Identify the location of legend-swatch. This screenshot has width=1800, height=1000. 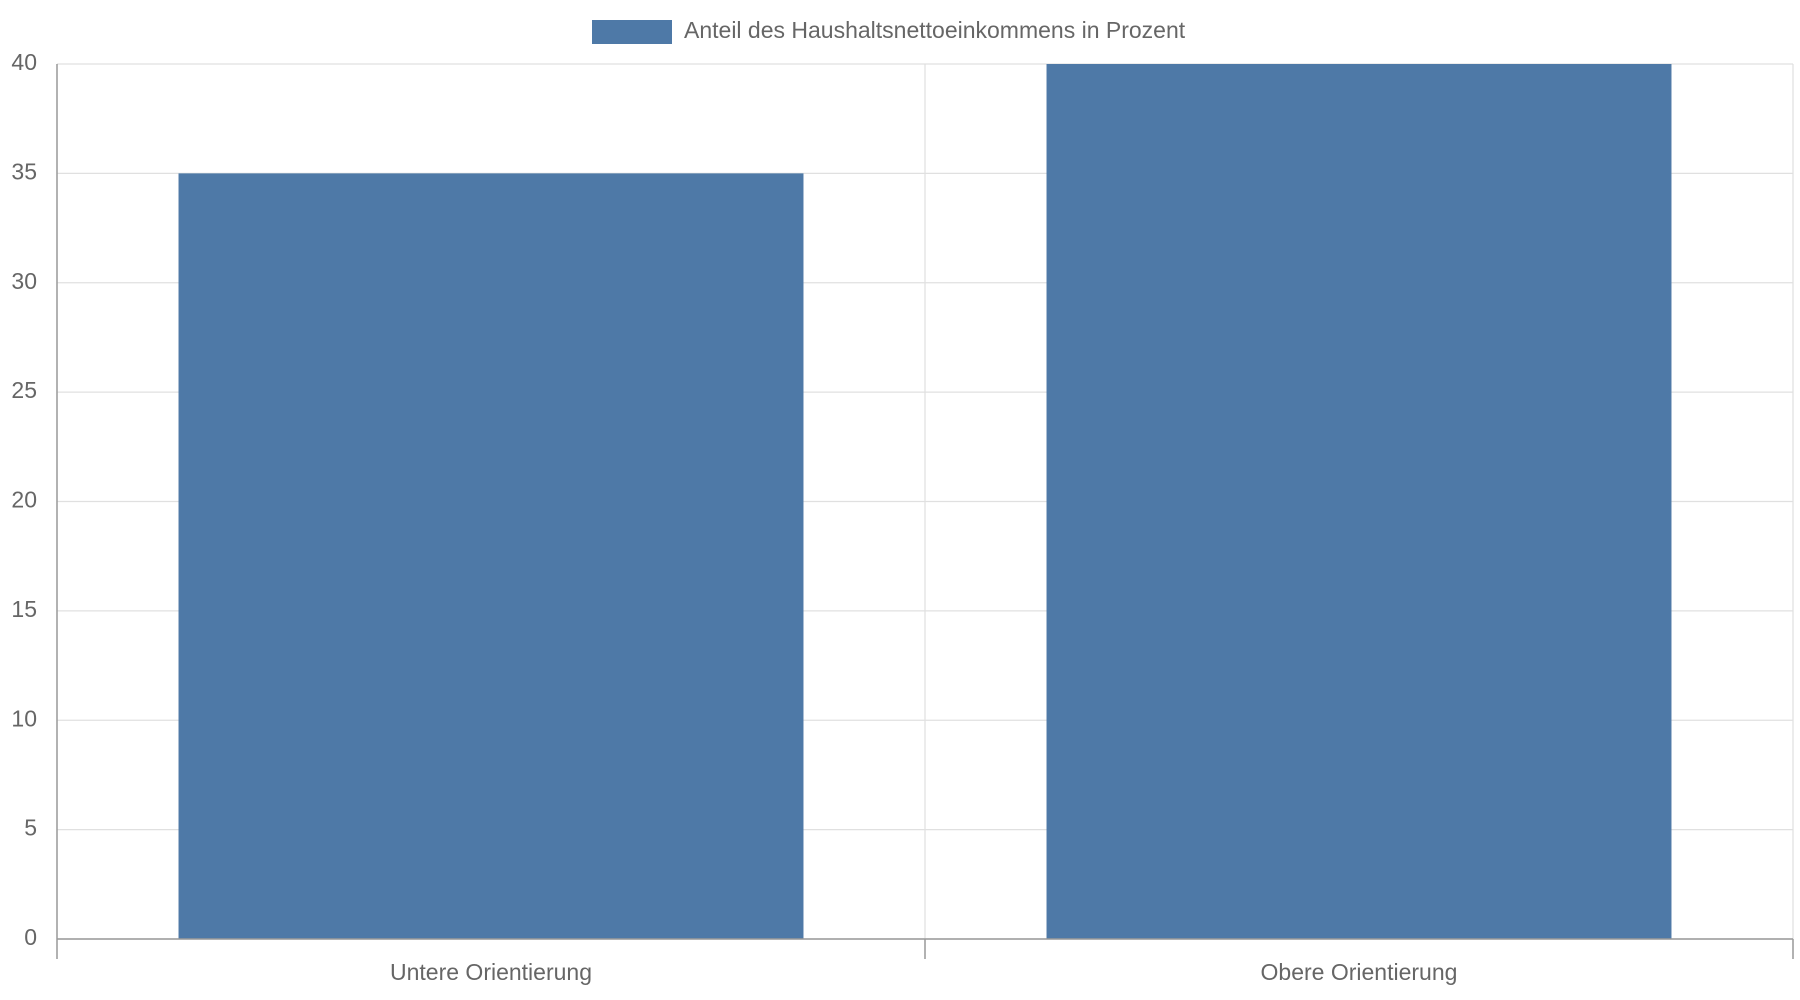
(632, 32).